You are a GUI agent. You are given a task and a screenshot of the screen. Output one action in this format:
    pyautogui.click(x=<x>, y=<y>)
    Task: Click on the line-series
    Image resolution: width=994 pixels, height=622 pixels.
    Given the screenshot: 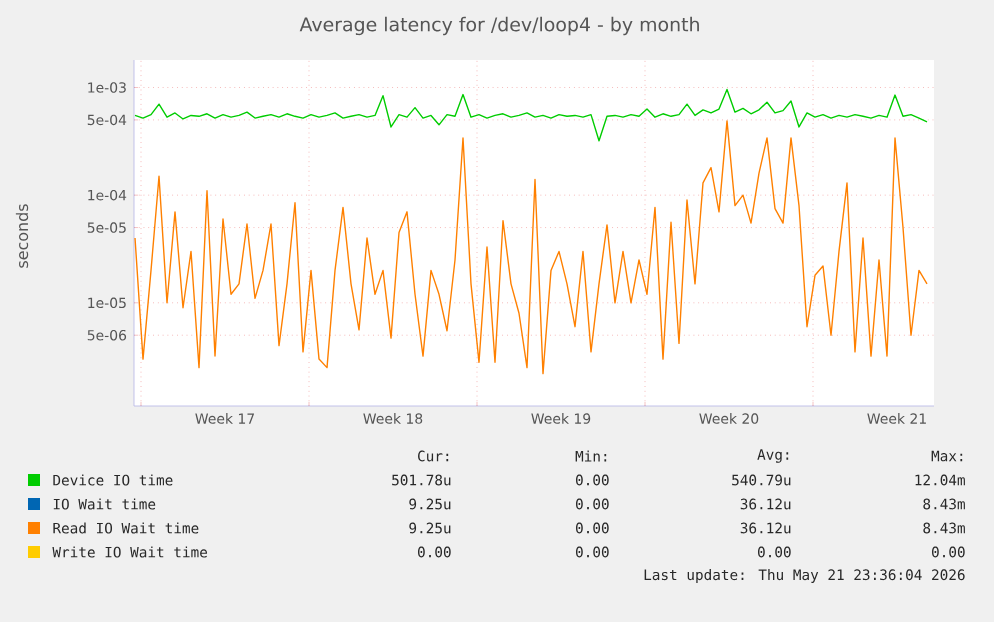 What is the action you would take?
    pyautogui.click(x=531, y=115)
    